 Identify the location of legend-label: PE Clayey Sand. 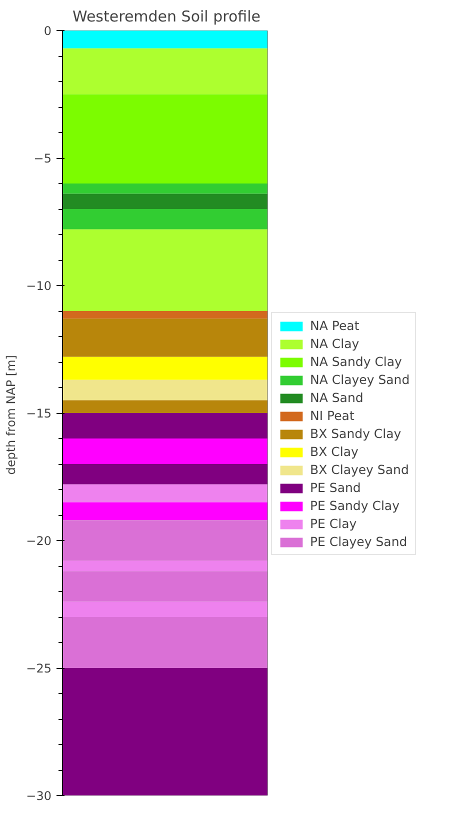
(359, 541).